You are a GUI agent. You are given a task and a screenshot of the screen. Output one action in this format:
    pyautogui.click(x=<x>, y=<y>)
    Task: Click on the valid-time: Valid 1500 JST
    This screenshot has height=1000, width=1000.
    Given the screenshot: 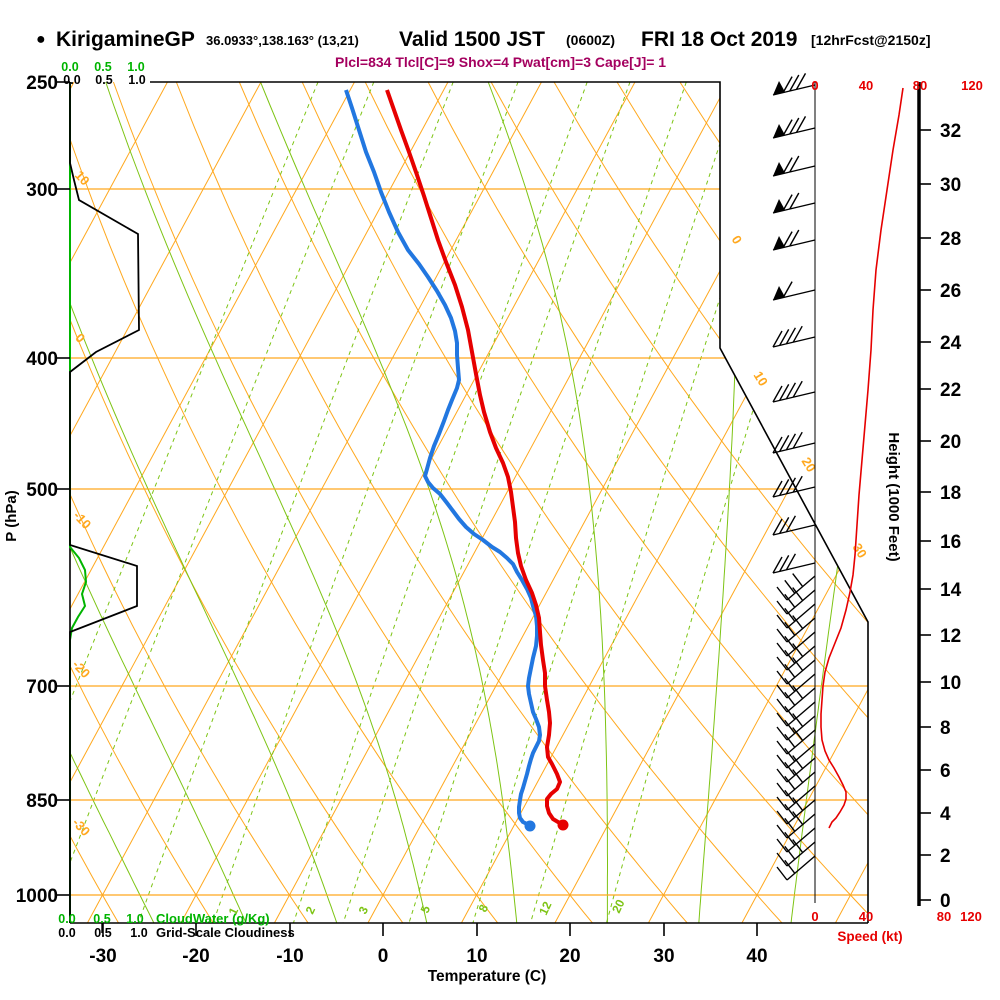 What is the action you would take?
    pyautogui.click(x=472, y=39)
    